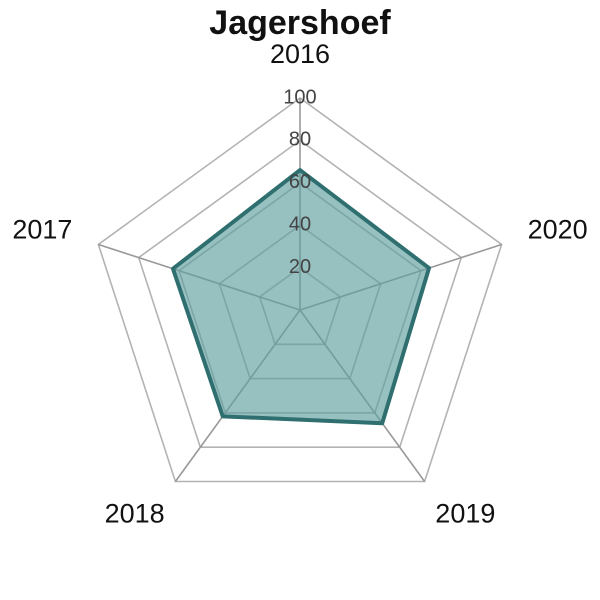 The width and height of the screenshot is (600, 600). I want to click on radial-tick-labels: 20 40 60 80 100, so click(299, 182).